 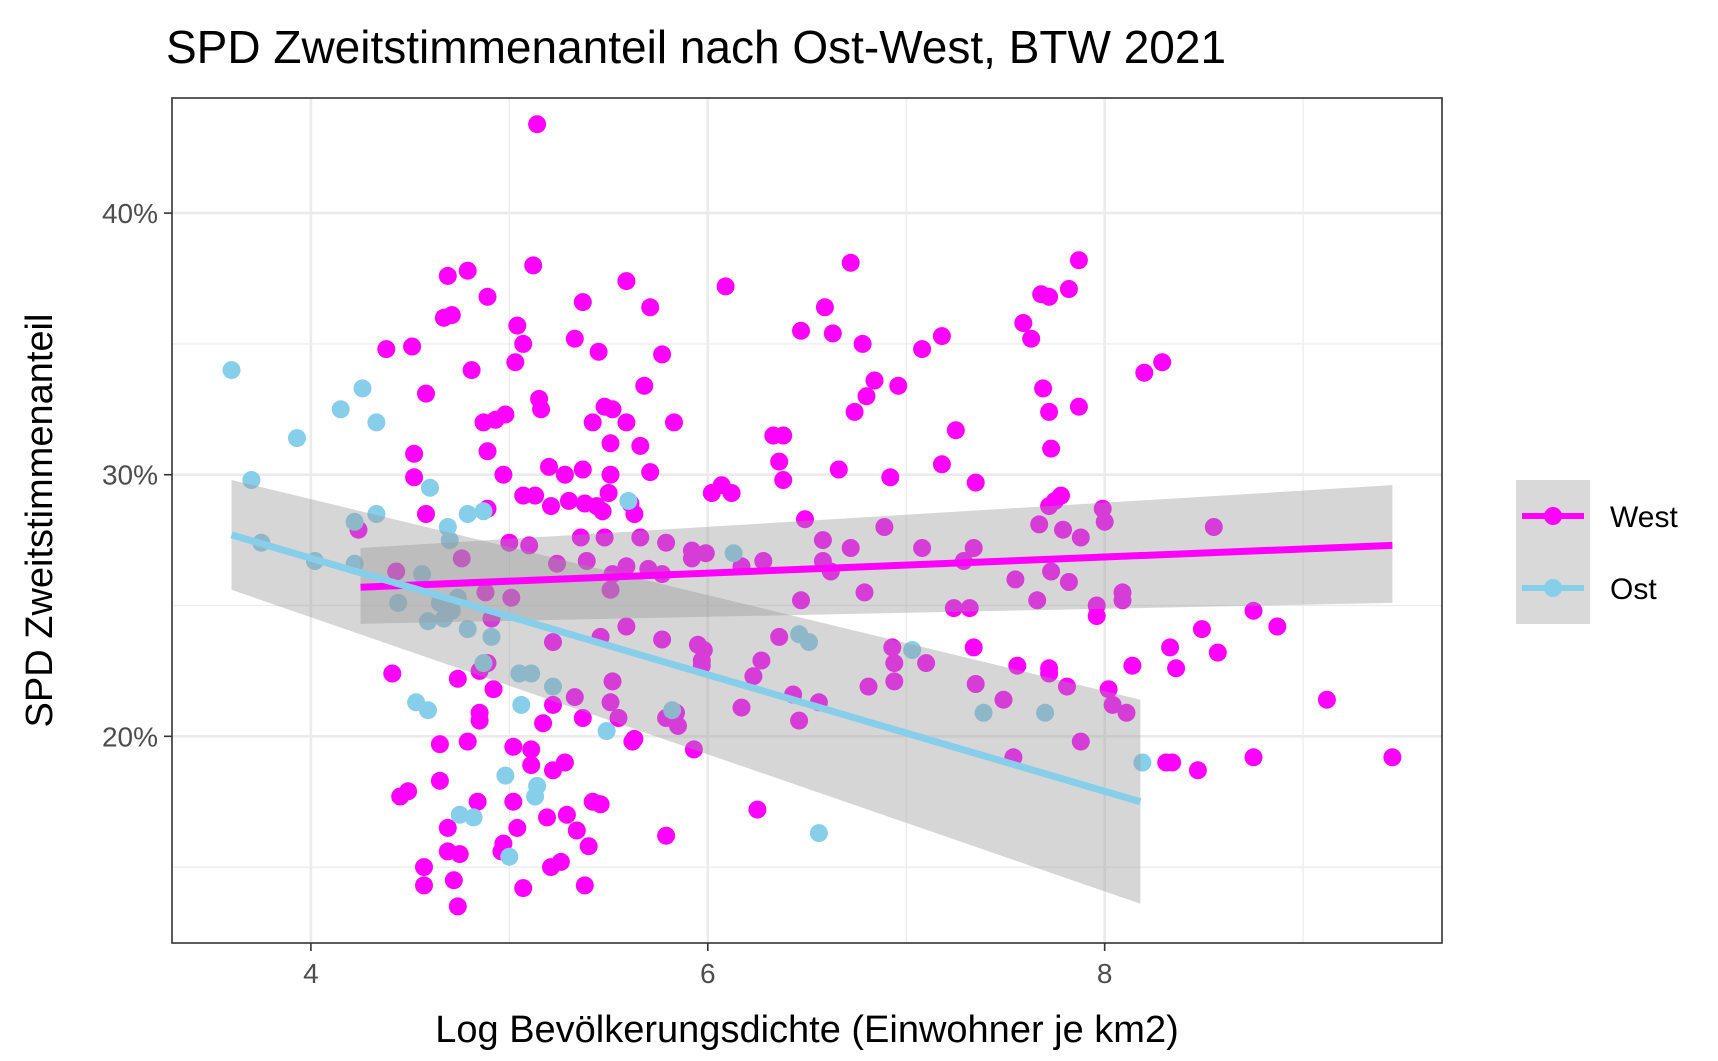 What do you see at coordinates (876, 554) in the screenshot?
I see `confidence-band-west` at bounding box center [876, 554].